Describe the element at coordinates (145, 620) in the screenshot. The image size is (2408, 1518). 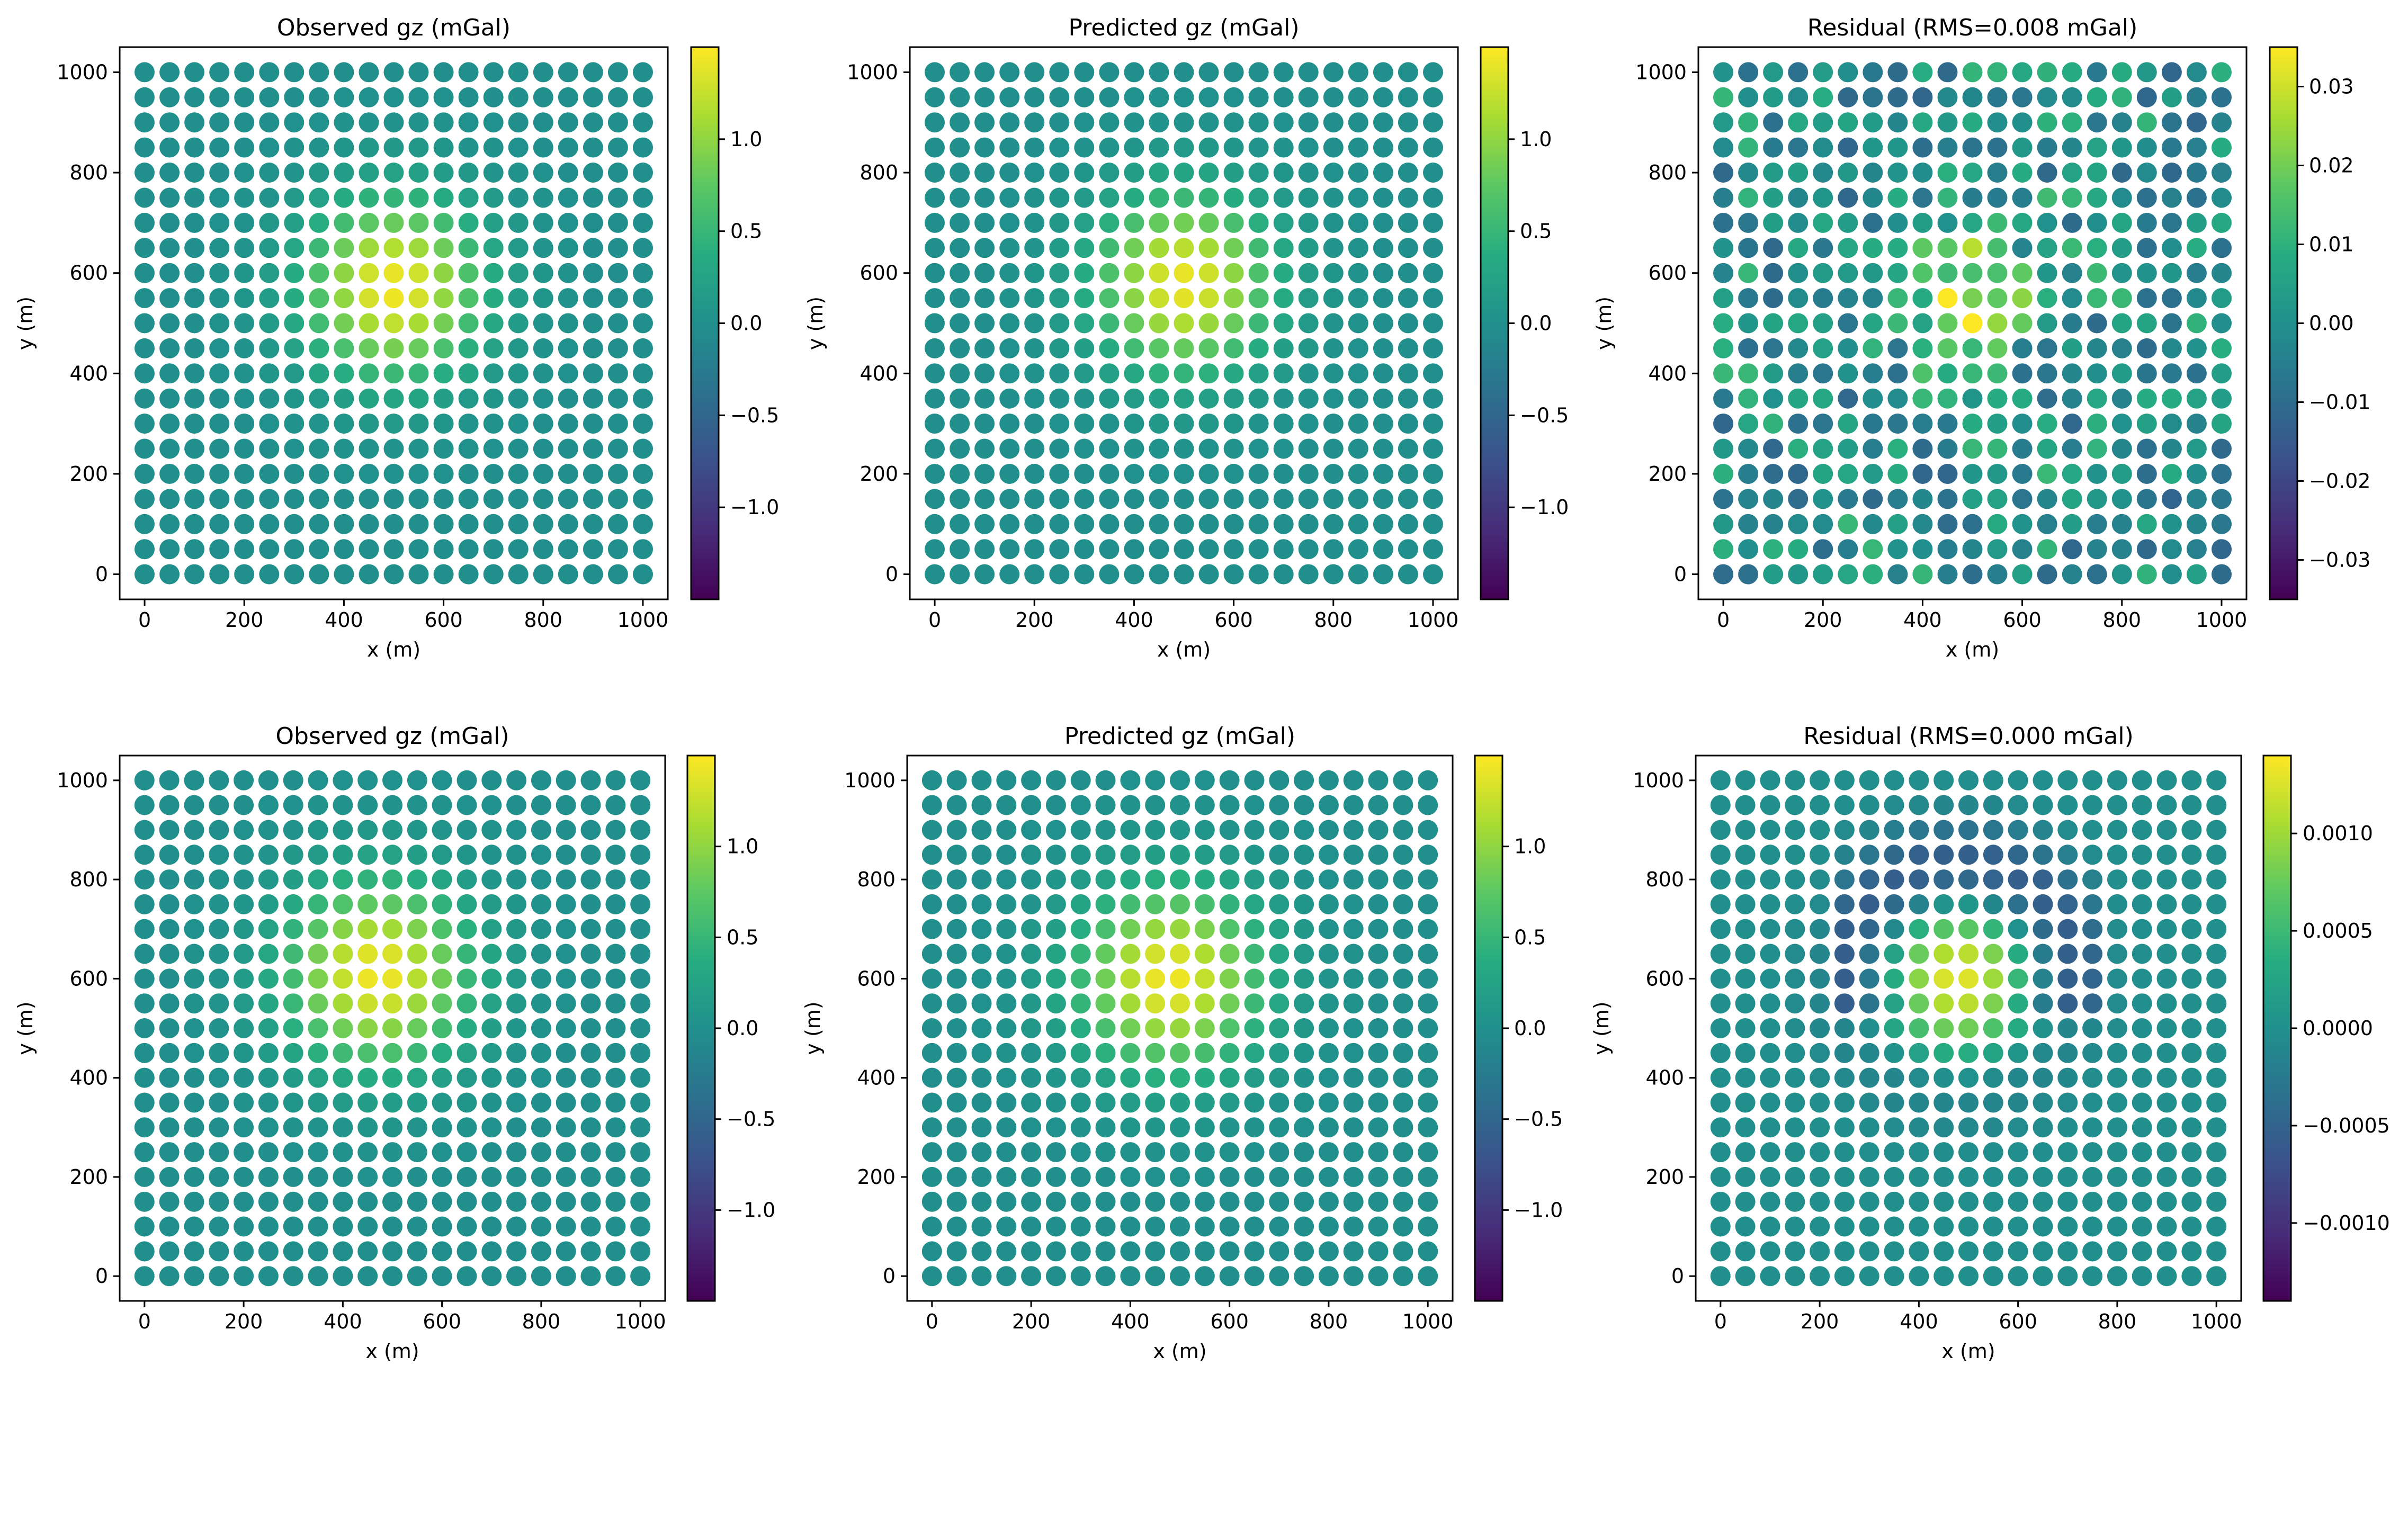
I see `x-tick-label: 0` at that location.